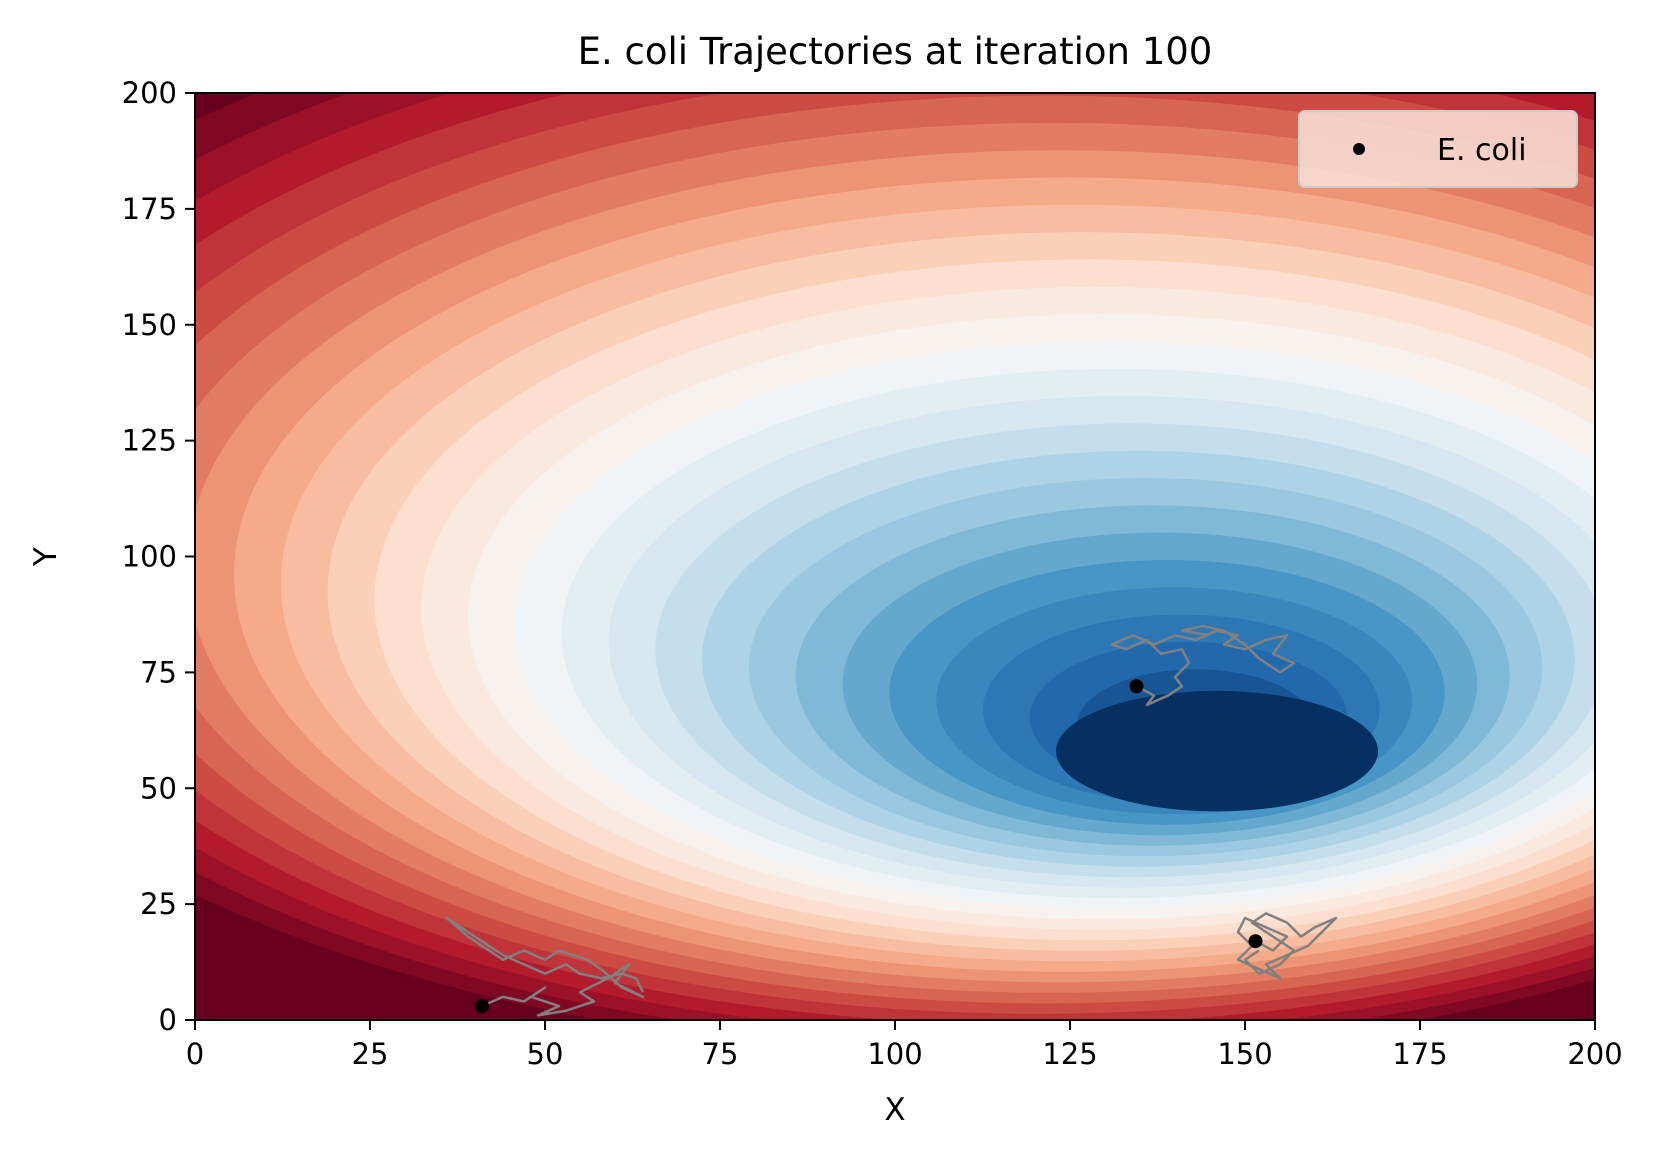 The width and height of the screenshot is (1660, 1172). I want to click on legend: E. coli, so click(1438, 149).